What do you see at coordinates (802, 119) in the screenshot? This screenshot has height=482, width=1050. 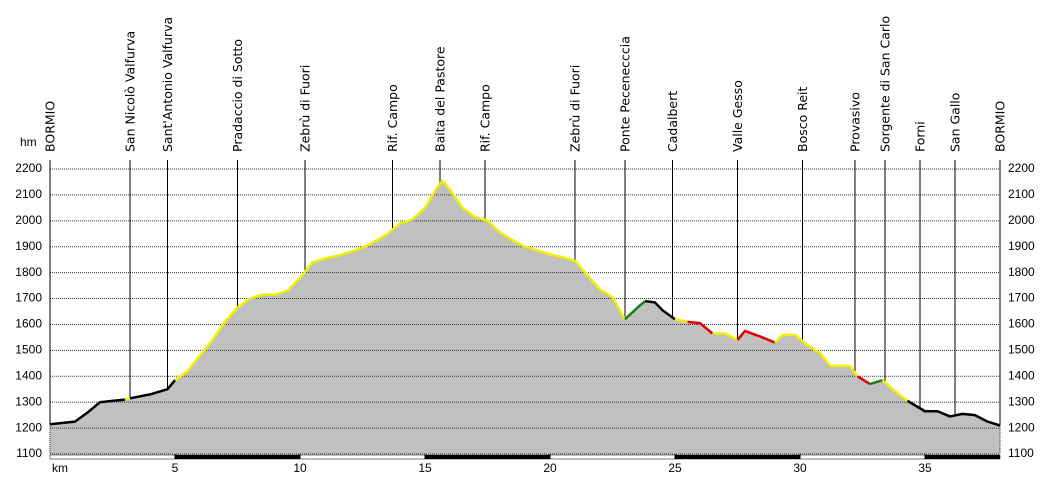 I see `waypoint-label: Bosco Reit` at bounding box center [802, 119].